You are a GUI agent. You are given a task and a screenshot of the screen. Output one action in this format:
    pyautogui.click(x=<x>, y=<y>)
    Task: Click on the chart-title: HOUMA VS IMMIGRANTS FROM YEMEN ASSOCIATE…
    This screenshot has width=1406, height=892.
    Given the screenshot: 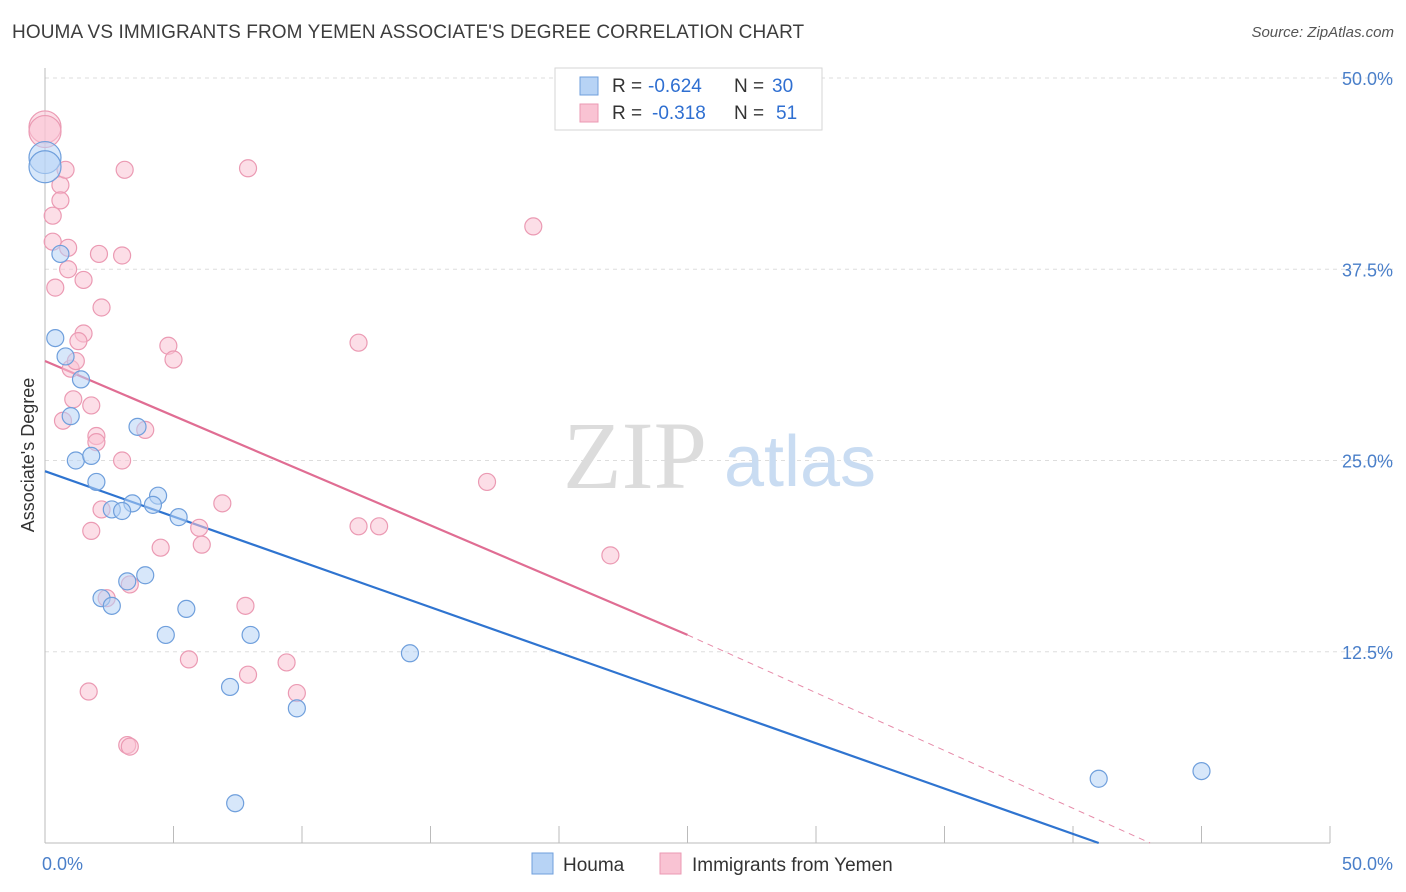 What is the action you would take?
    pyautogui.click(x=408, y=32)
    